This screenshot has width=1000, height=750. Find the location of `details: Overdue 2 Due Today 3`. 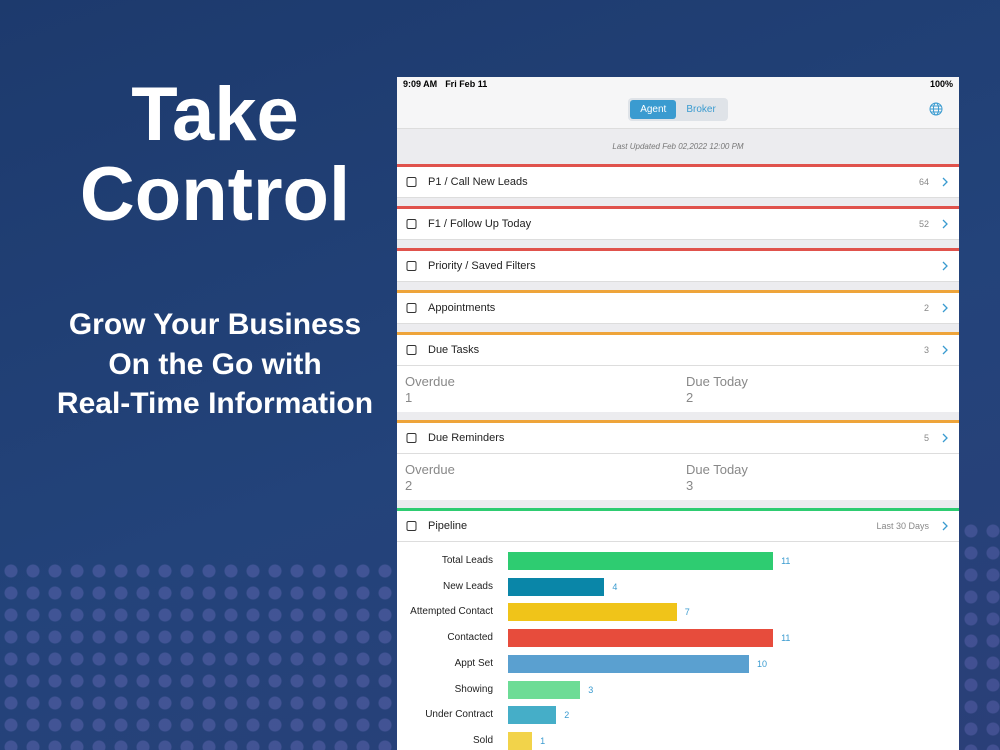

details: Overdue 2 Due Today 3 is located at coordinates (678, 477).